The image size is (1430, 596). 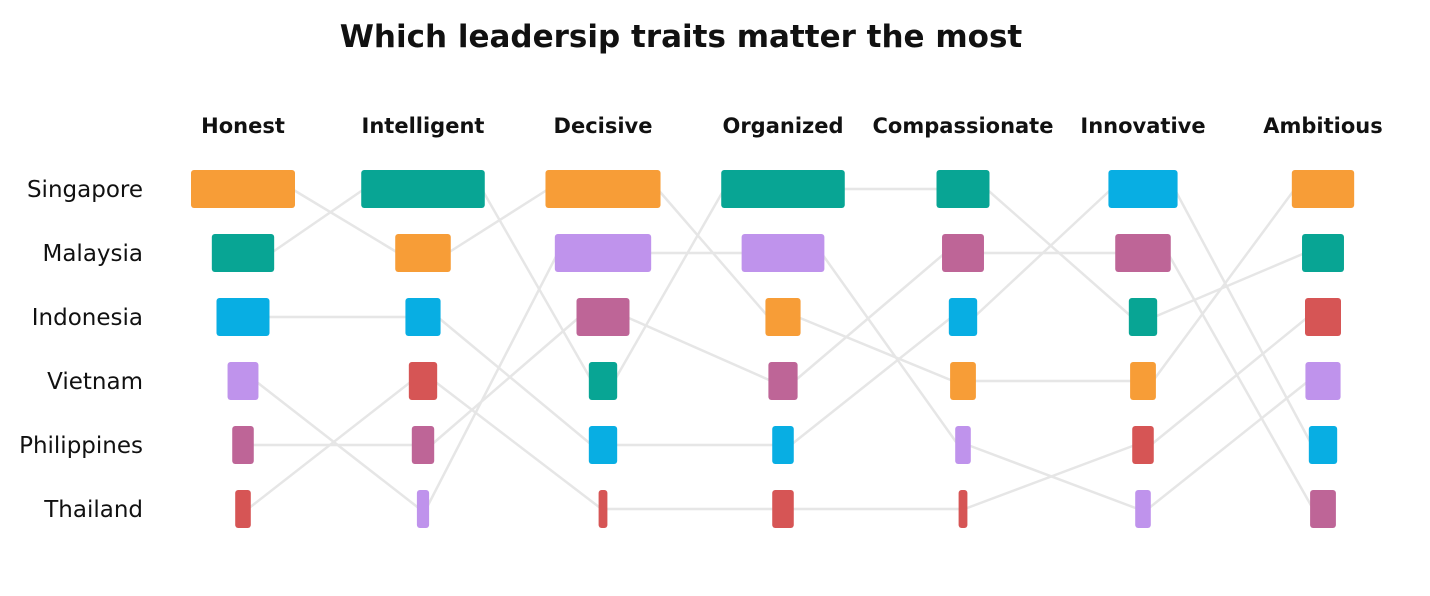 What do you see at coordinates (875, 349) in the screenshot?
I see `link-malaysia-organized-to-compassionate` at bounding box center [875, 349].